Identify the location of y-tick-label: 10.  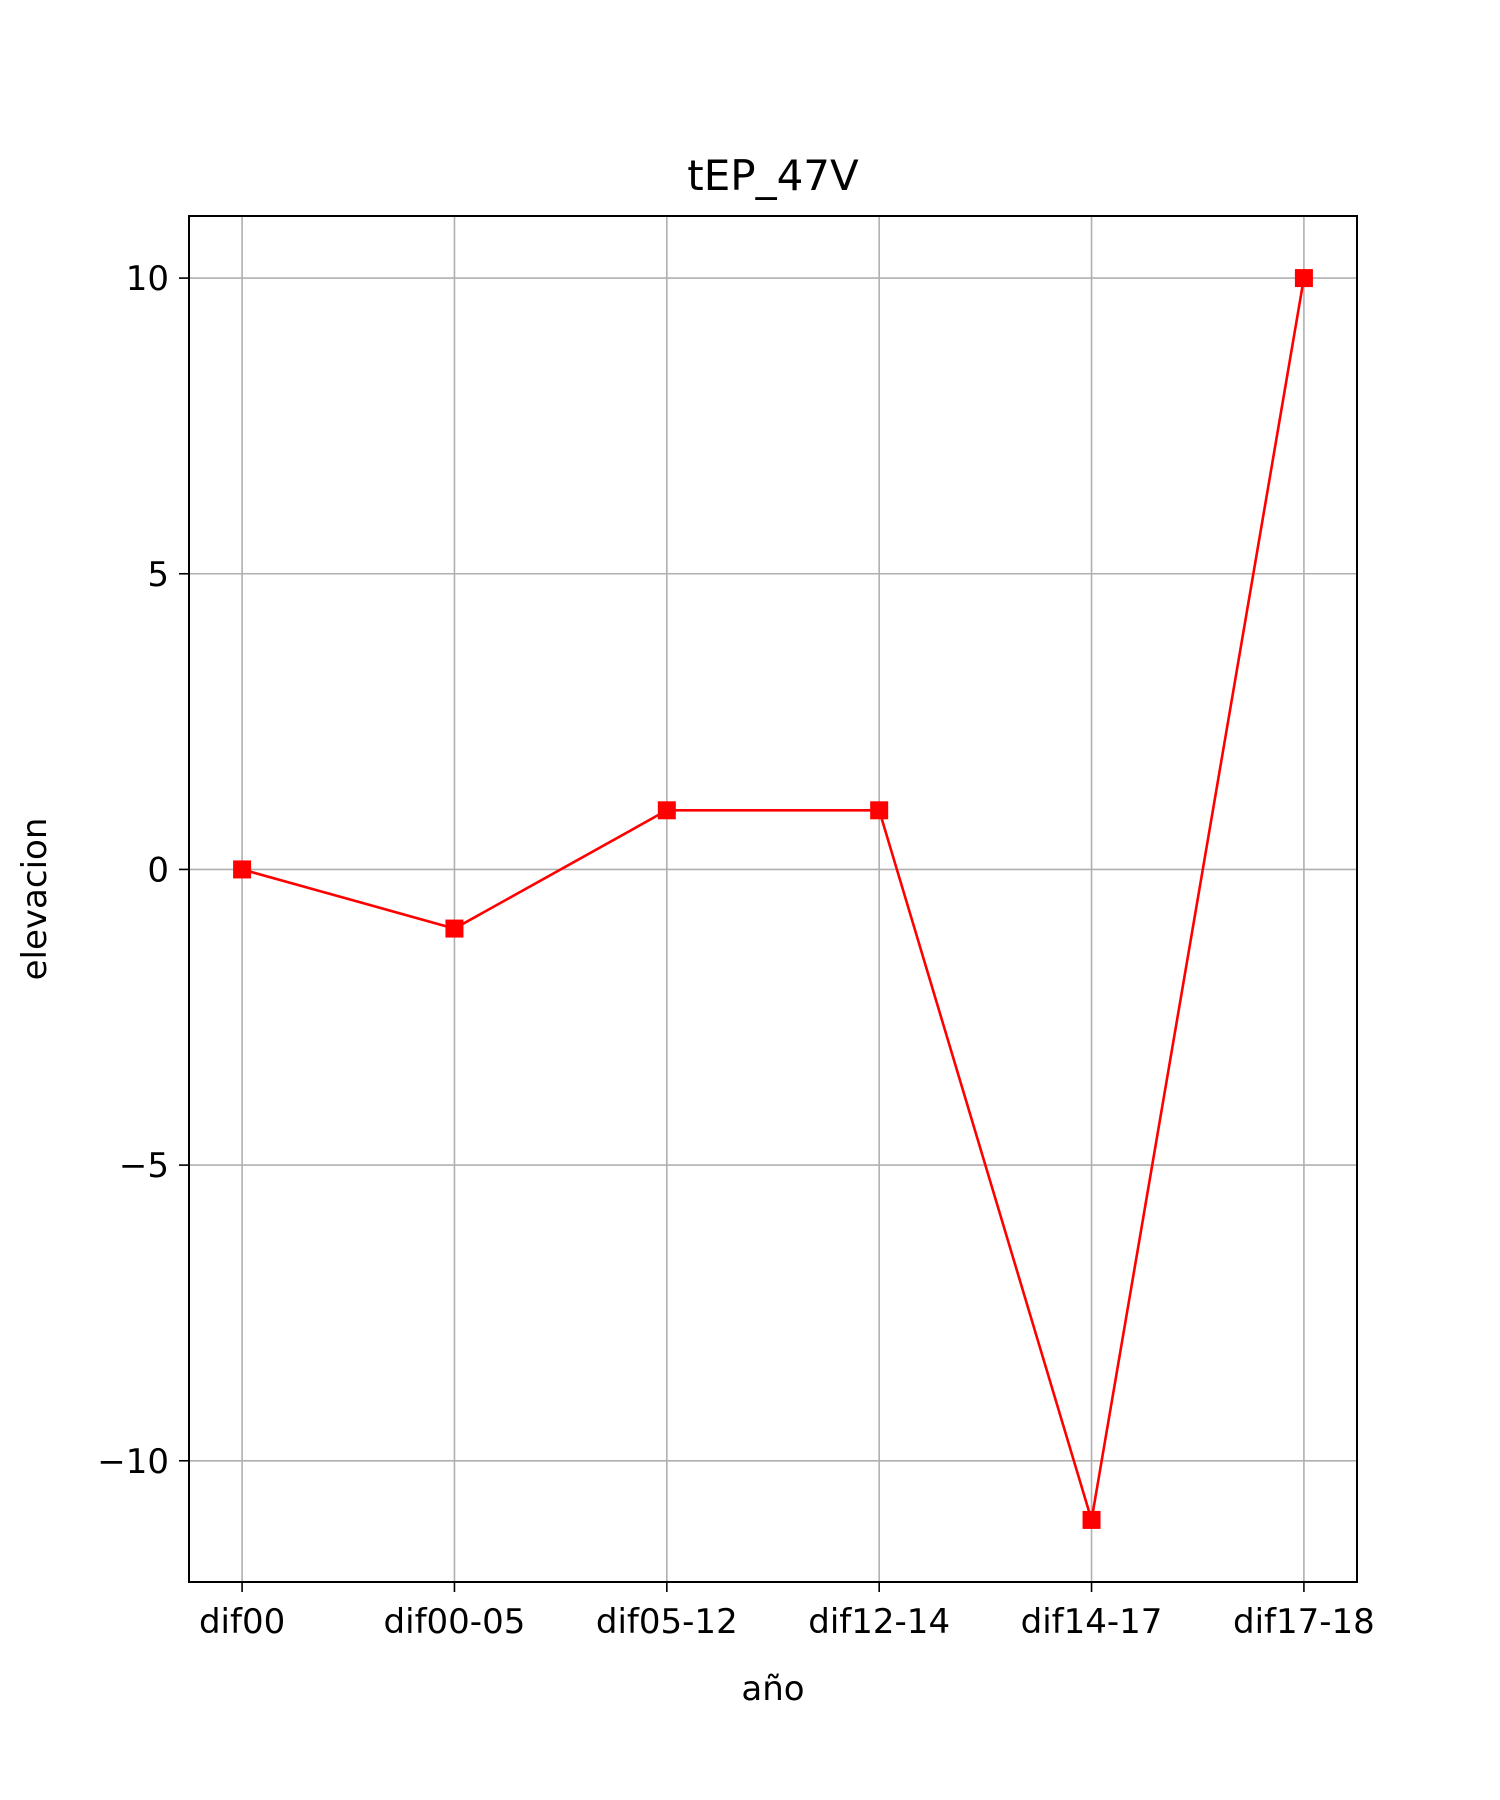
(147, 279).